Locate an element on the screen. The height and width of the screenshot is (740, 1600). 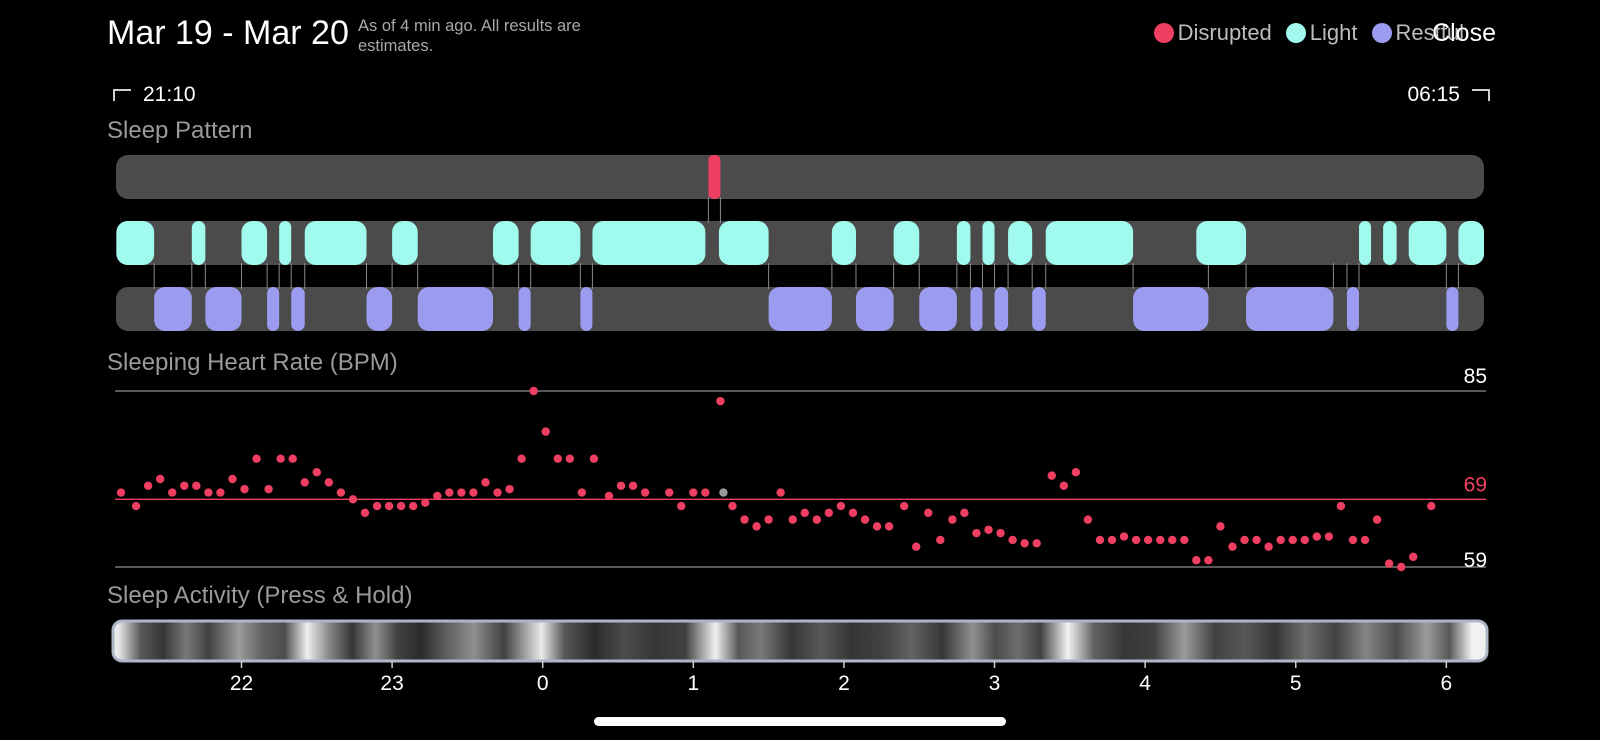
legend-label: Light is located at coordinates (1333, 32).